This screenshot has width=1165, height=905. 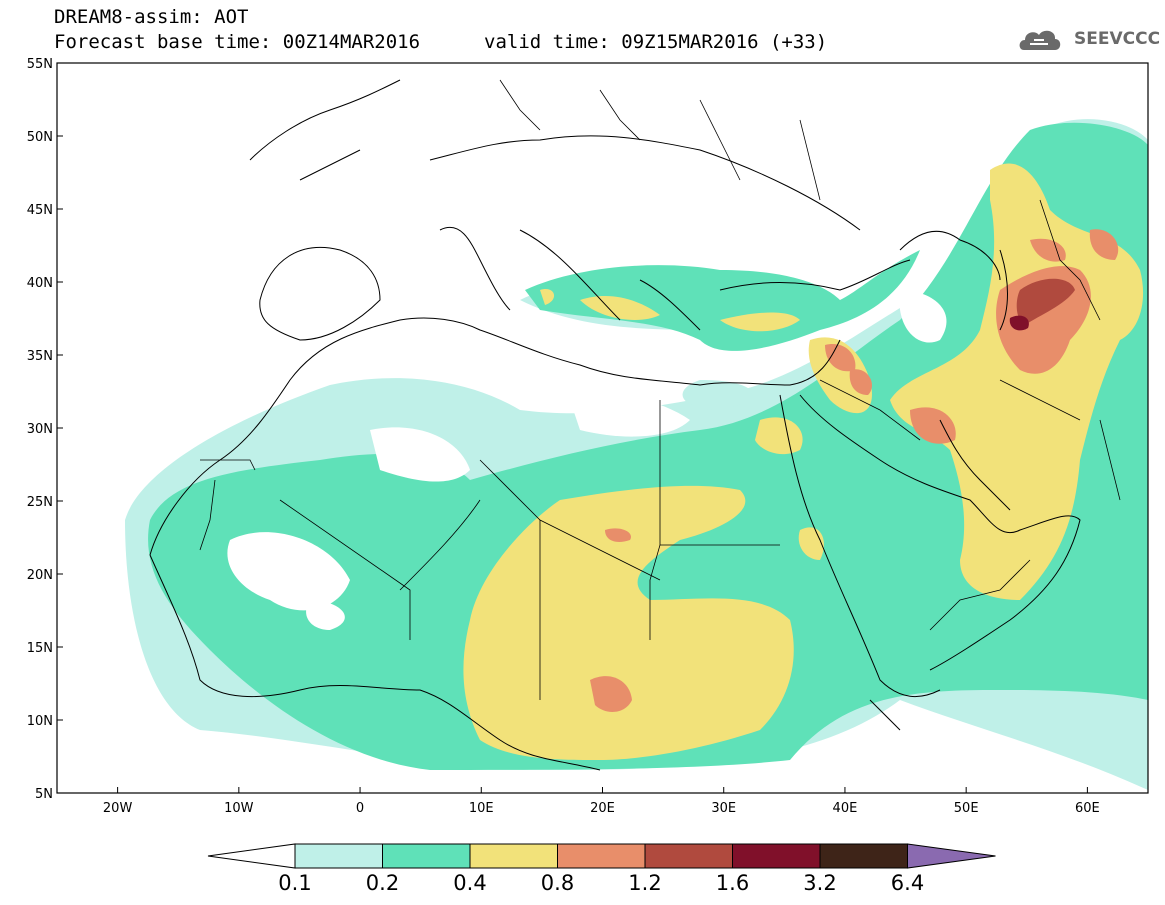 What do you see at coordinates (602, 808) in the screenshot?
I see `lon-tick-label: 20E` at bounding box center [602, 808].